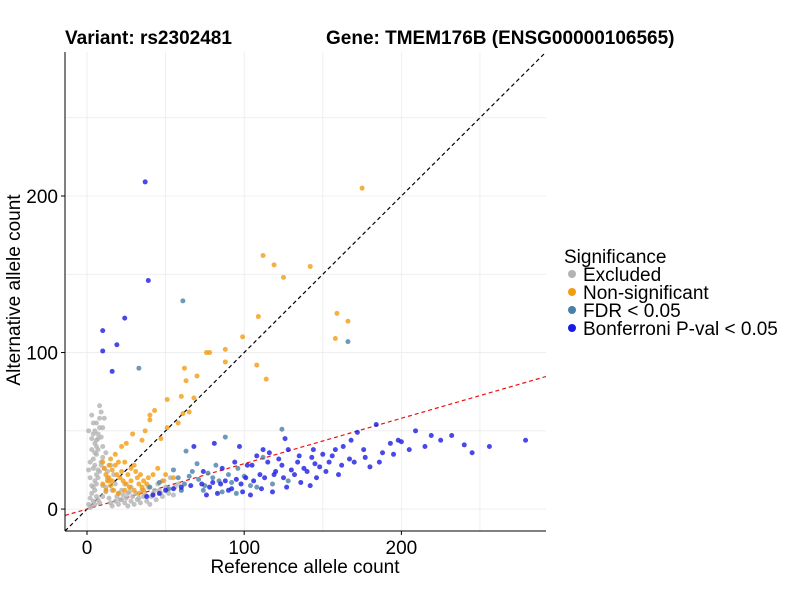 This screenshot has width=800, height=600. I want to click on legend-label: FDR < 0.05, so click(632, 311).